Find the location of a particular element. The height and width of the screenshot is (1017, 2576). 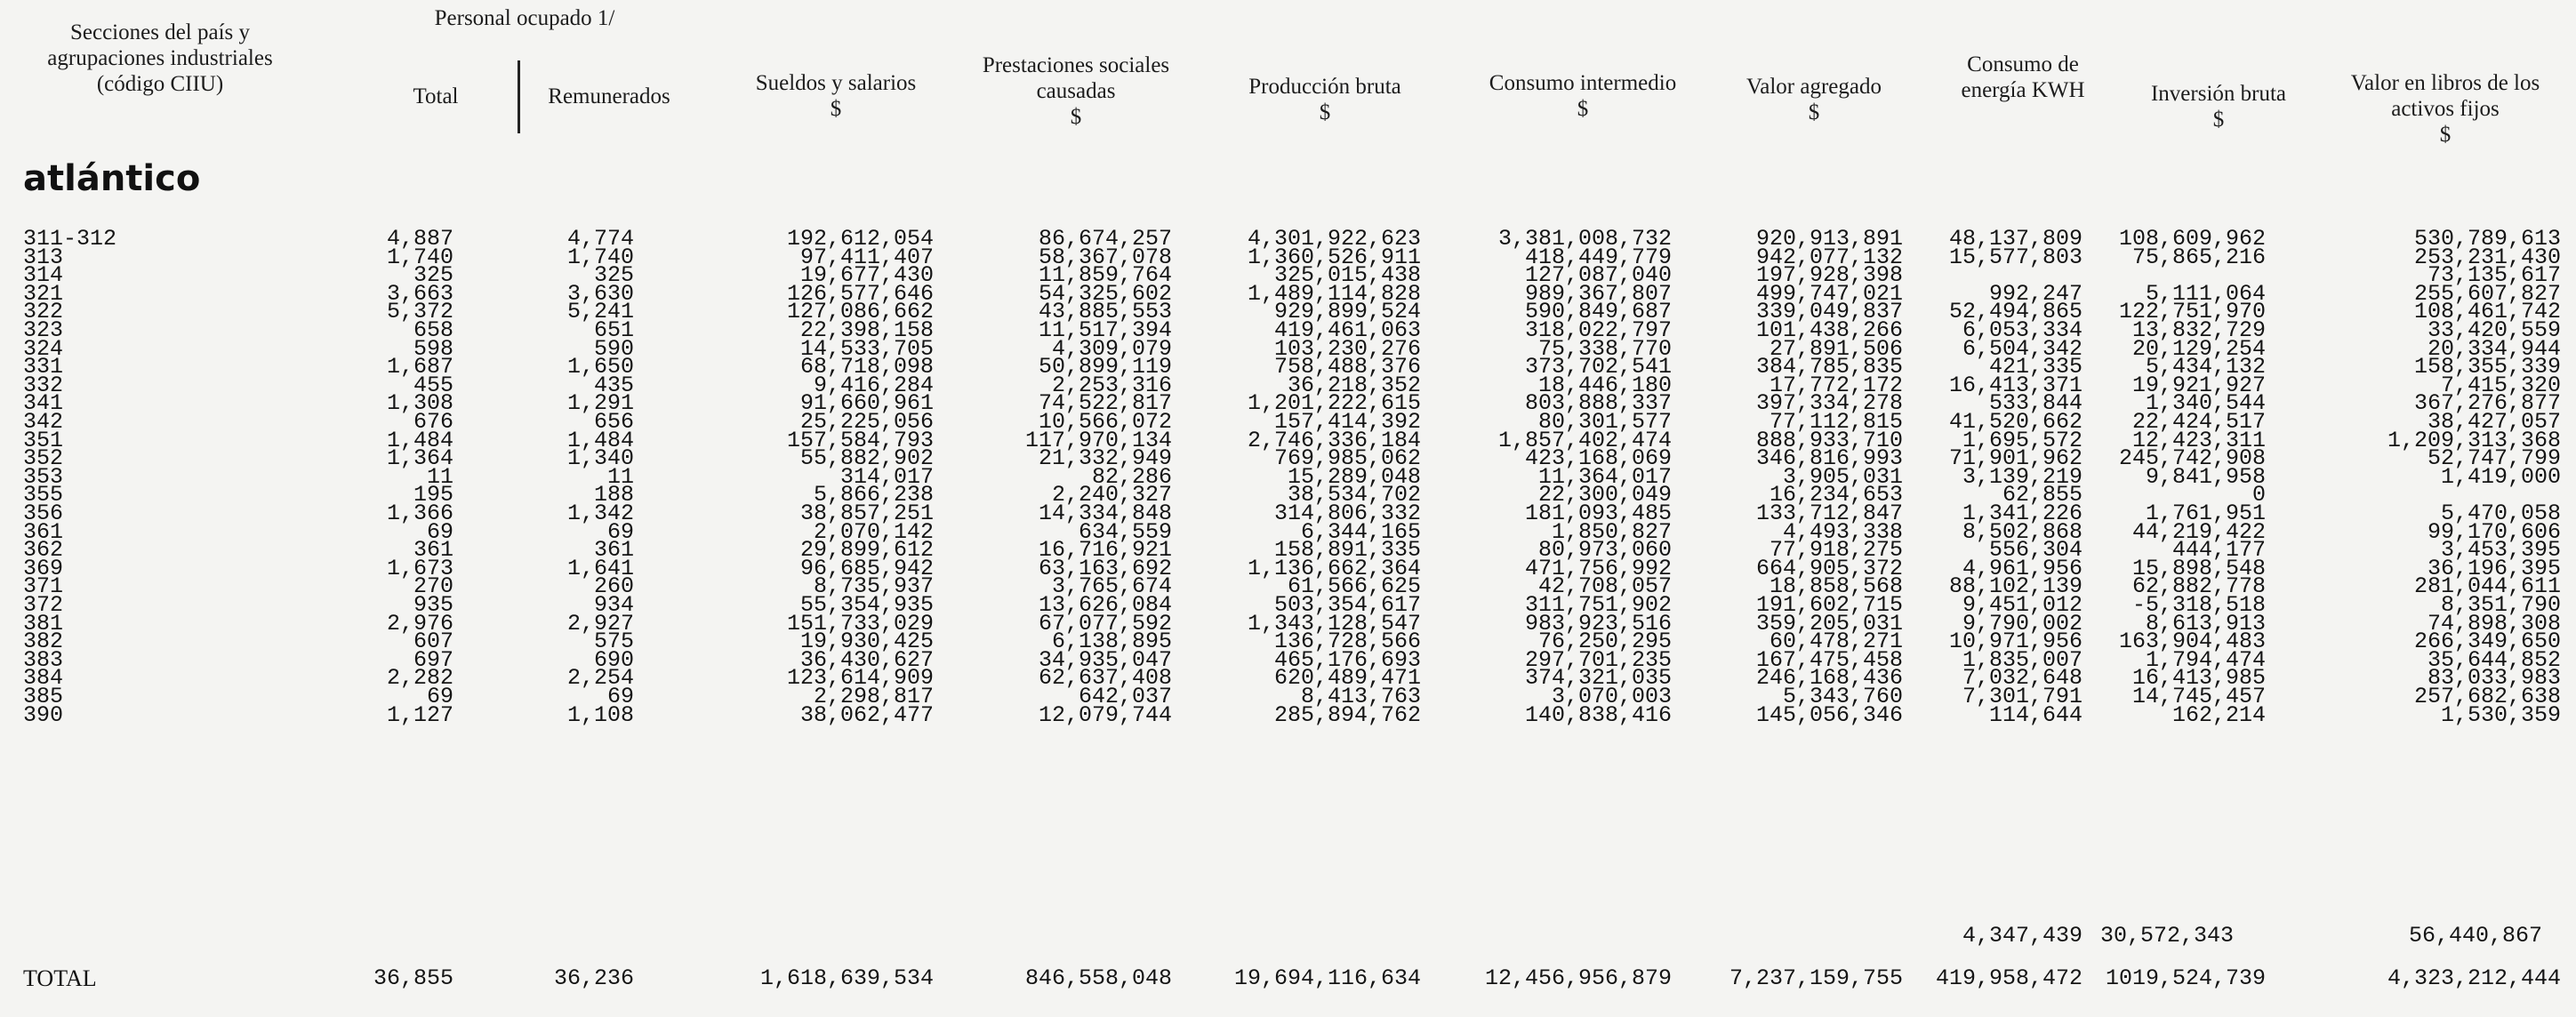

cell-energia: 1,341,226 is located at coordinates (2022, 513).